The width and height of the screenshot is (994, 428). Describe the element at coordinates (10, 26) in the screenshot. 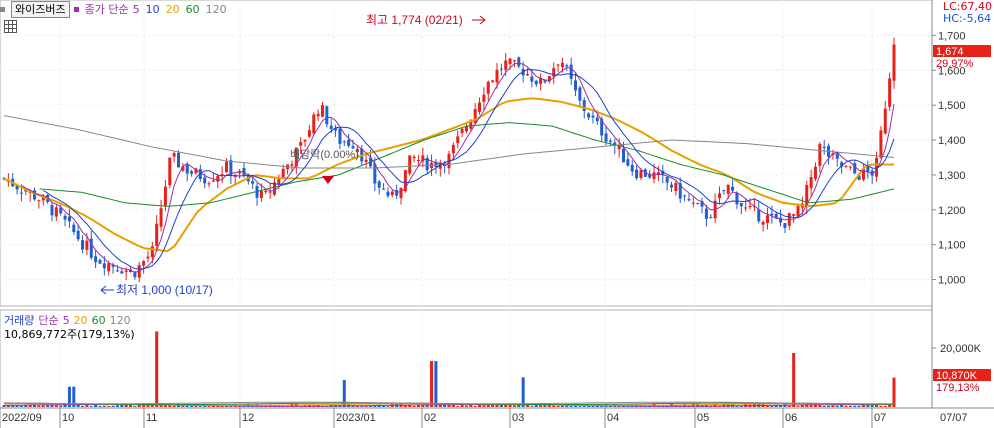

I see `grid-table-icon` at that location.